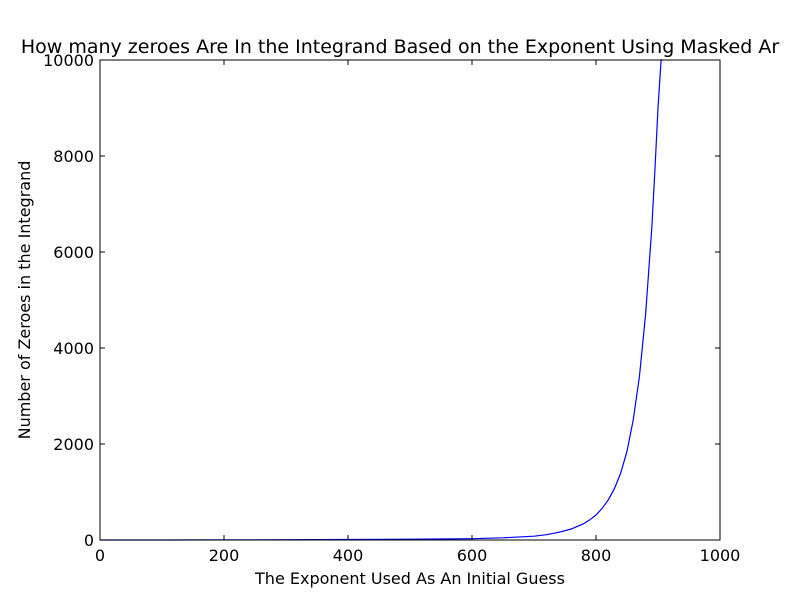 This screenshot has width=800, height=600. Describe the element at coordinates (472, 555) in the screenshot. I see `x-tick-label: 600` at that location.